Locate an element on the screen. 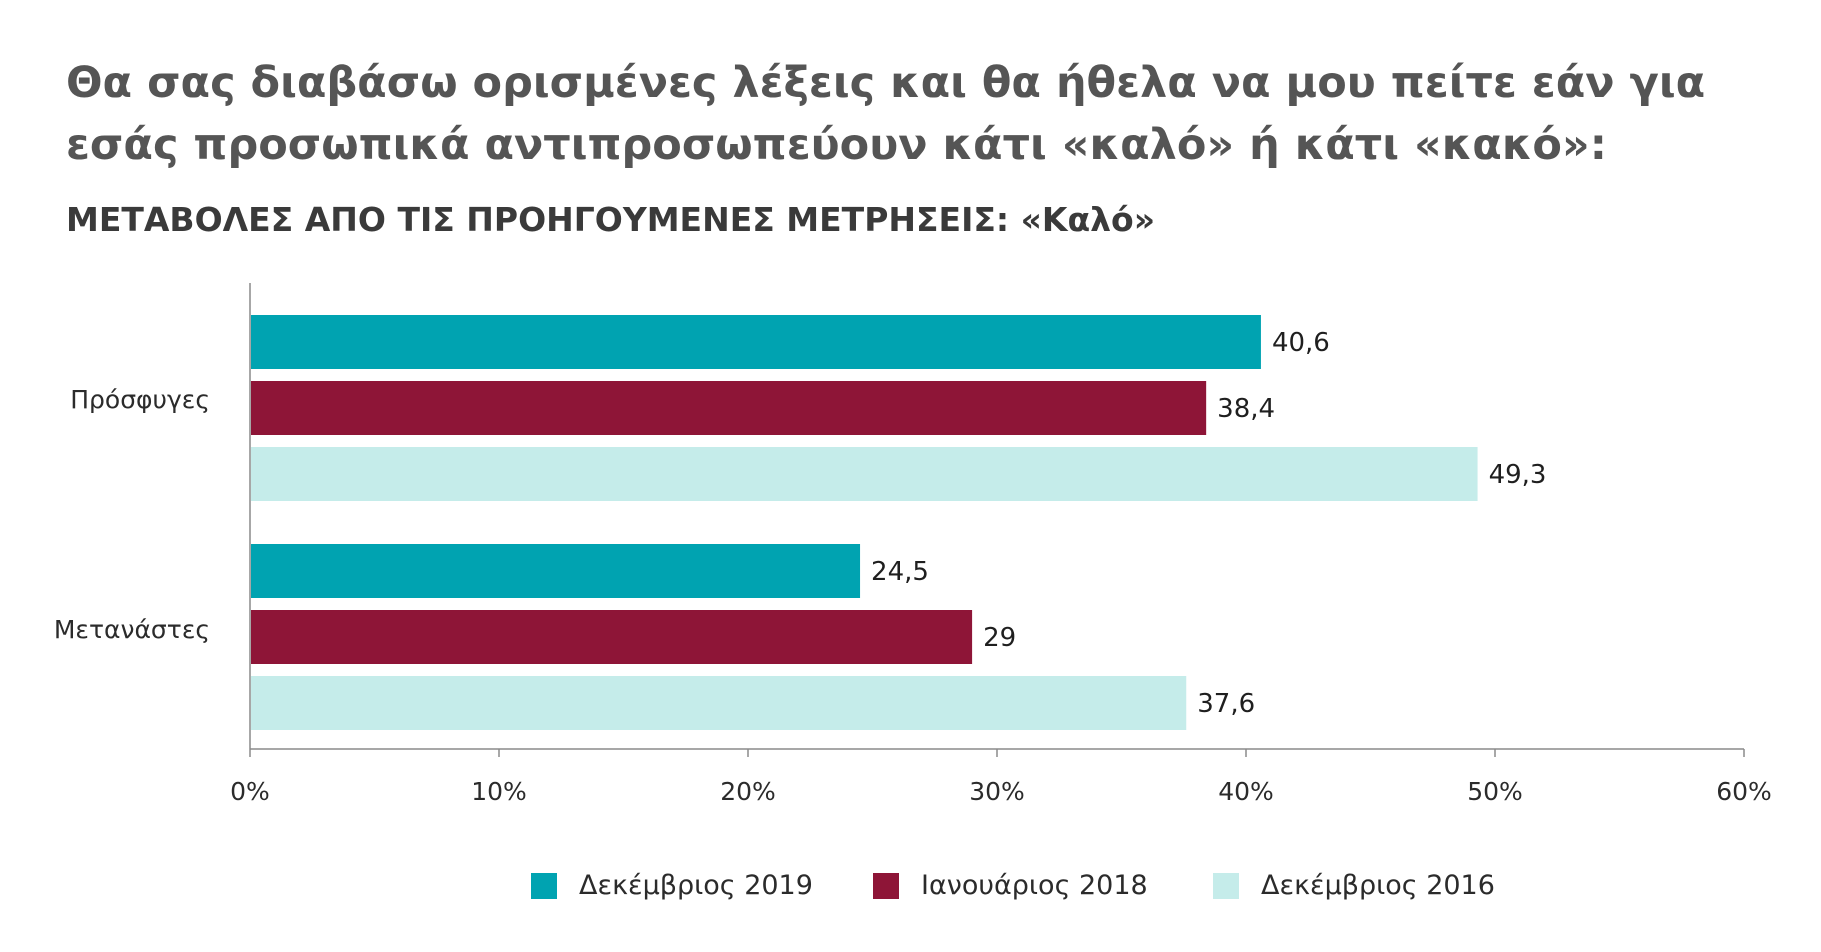 The width and height of the screenshot is (1821, 952). legend-item-dec-2019: Δεκέμβριος 2019 is located at coordinates (672, 885).